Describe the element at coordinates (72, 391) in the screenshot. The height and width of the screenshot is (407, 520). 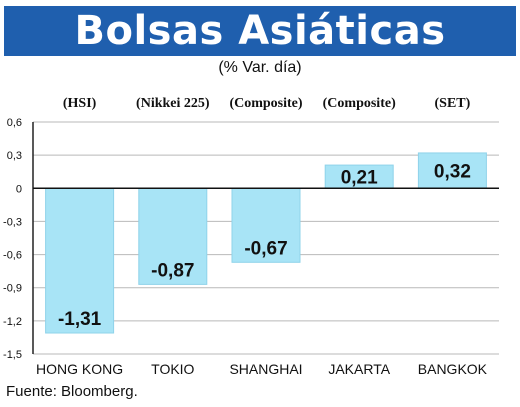
I see `source-note: Fuente: Bloomberg.` at that location.